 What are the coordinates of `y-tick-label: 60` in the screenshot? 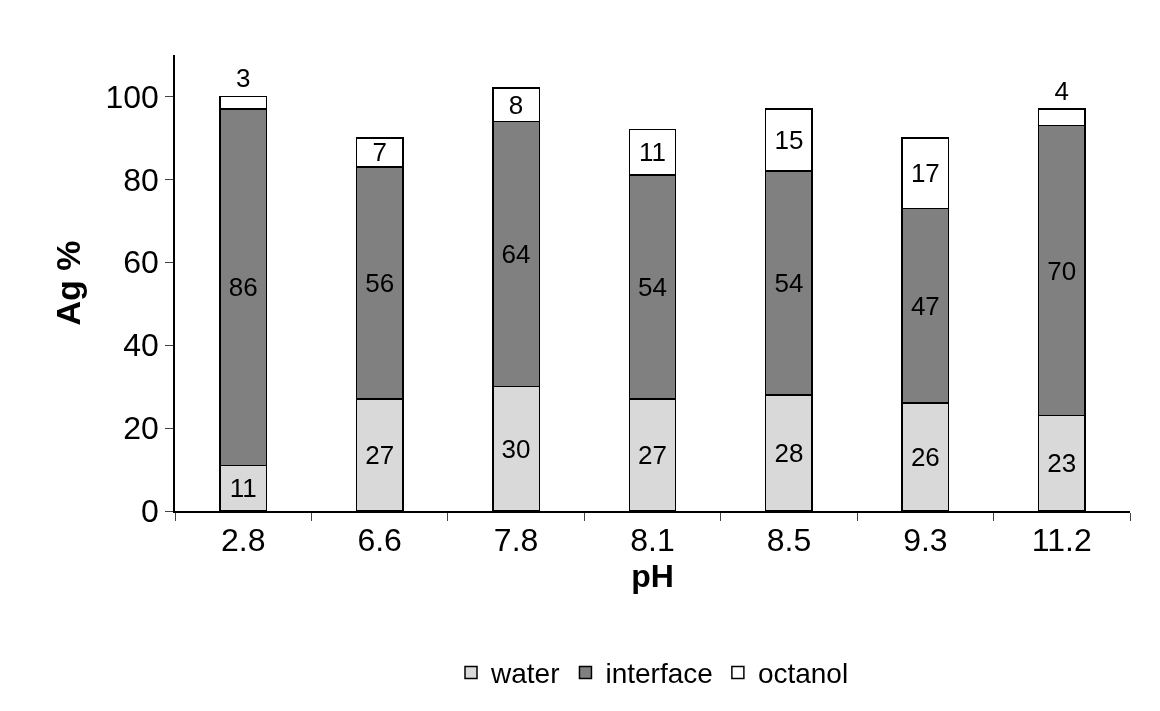 It's located at (141, 262).